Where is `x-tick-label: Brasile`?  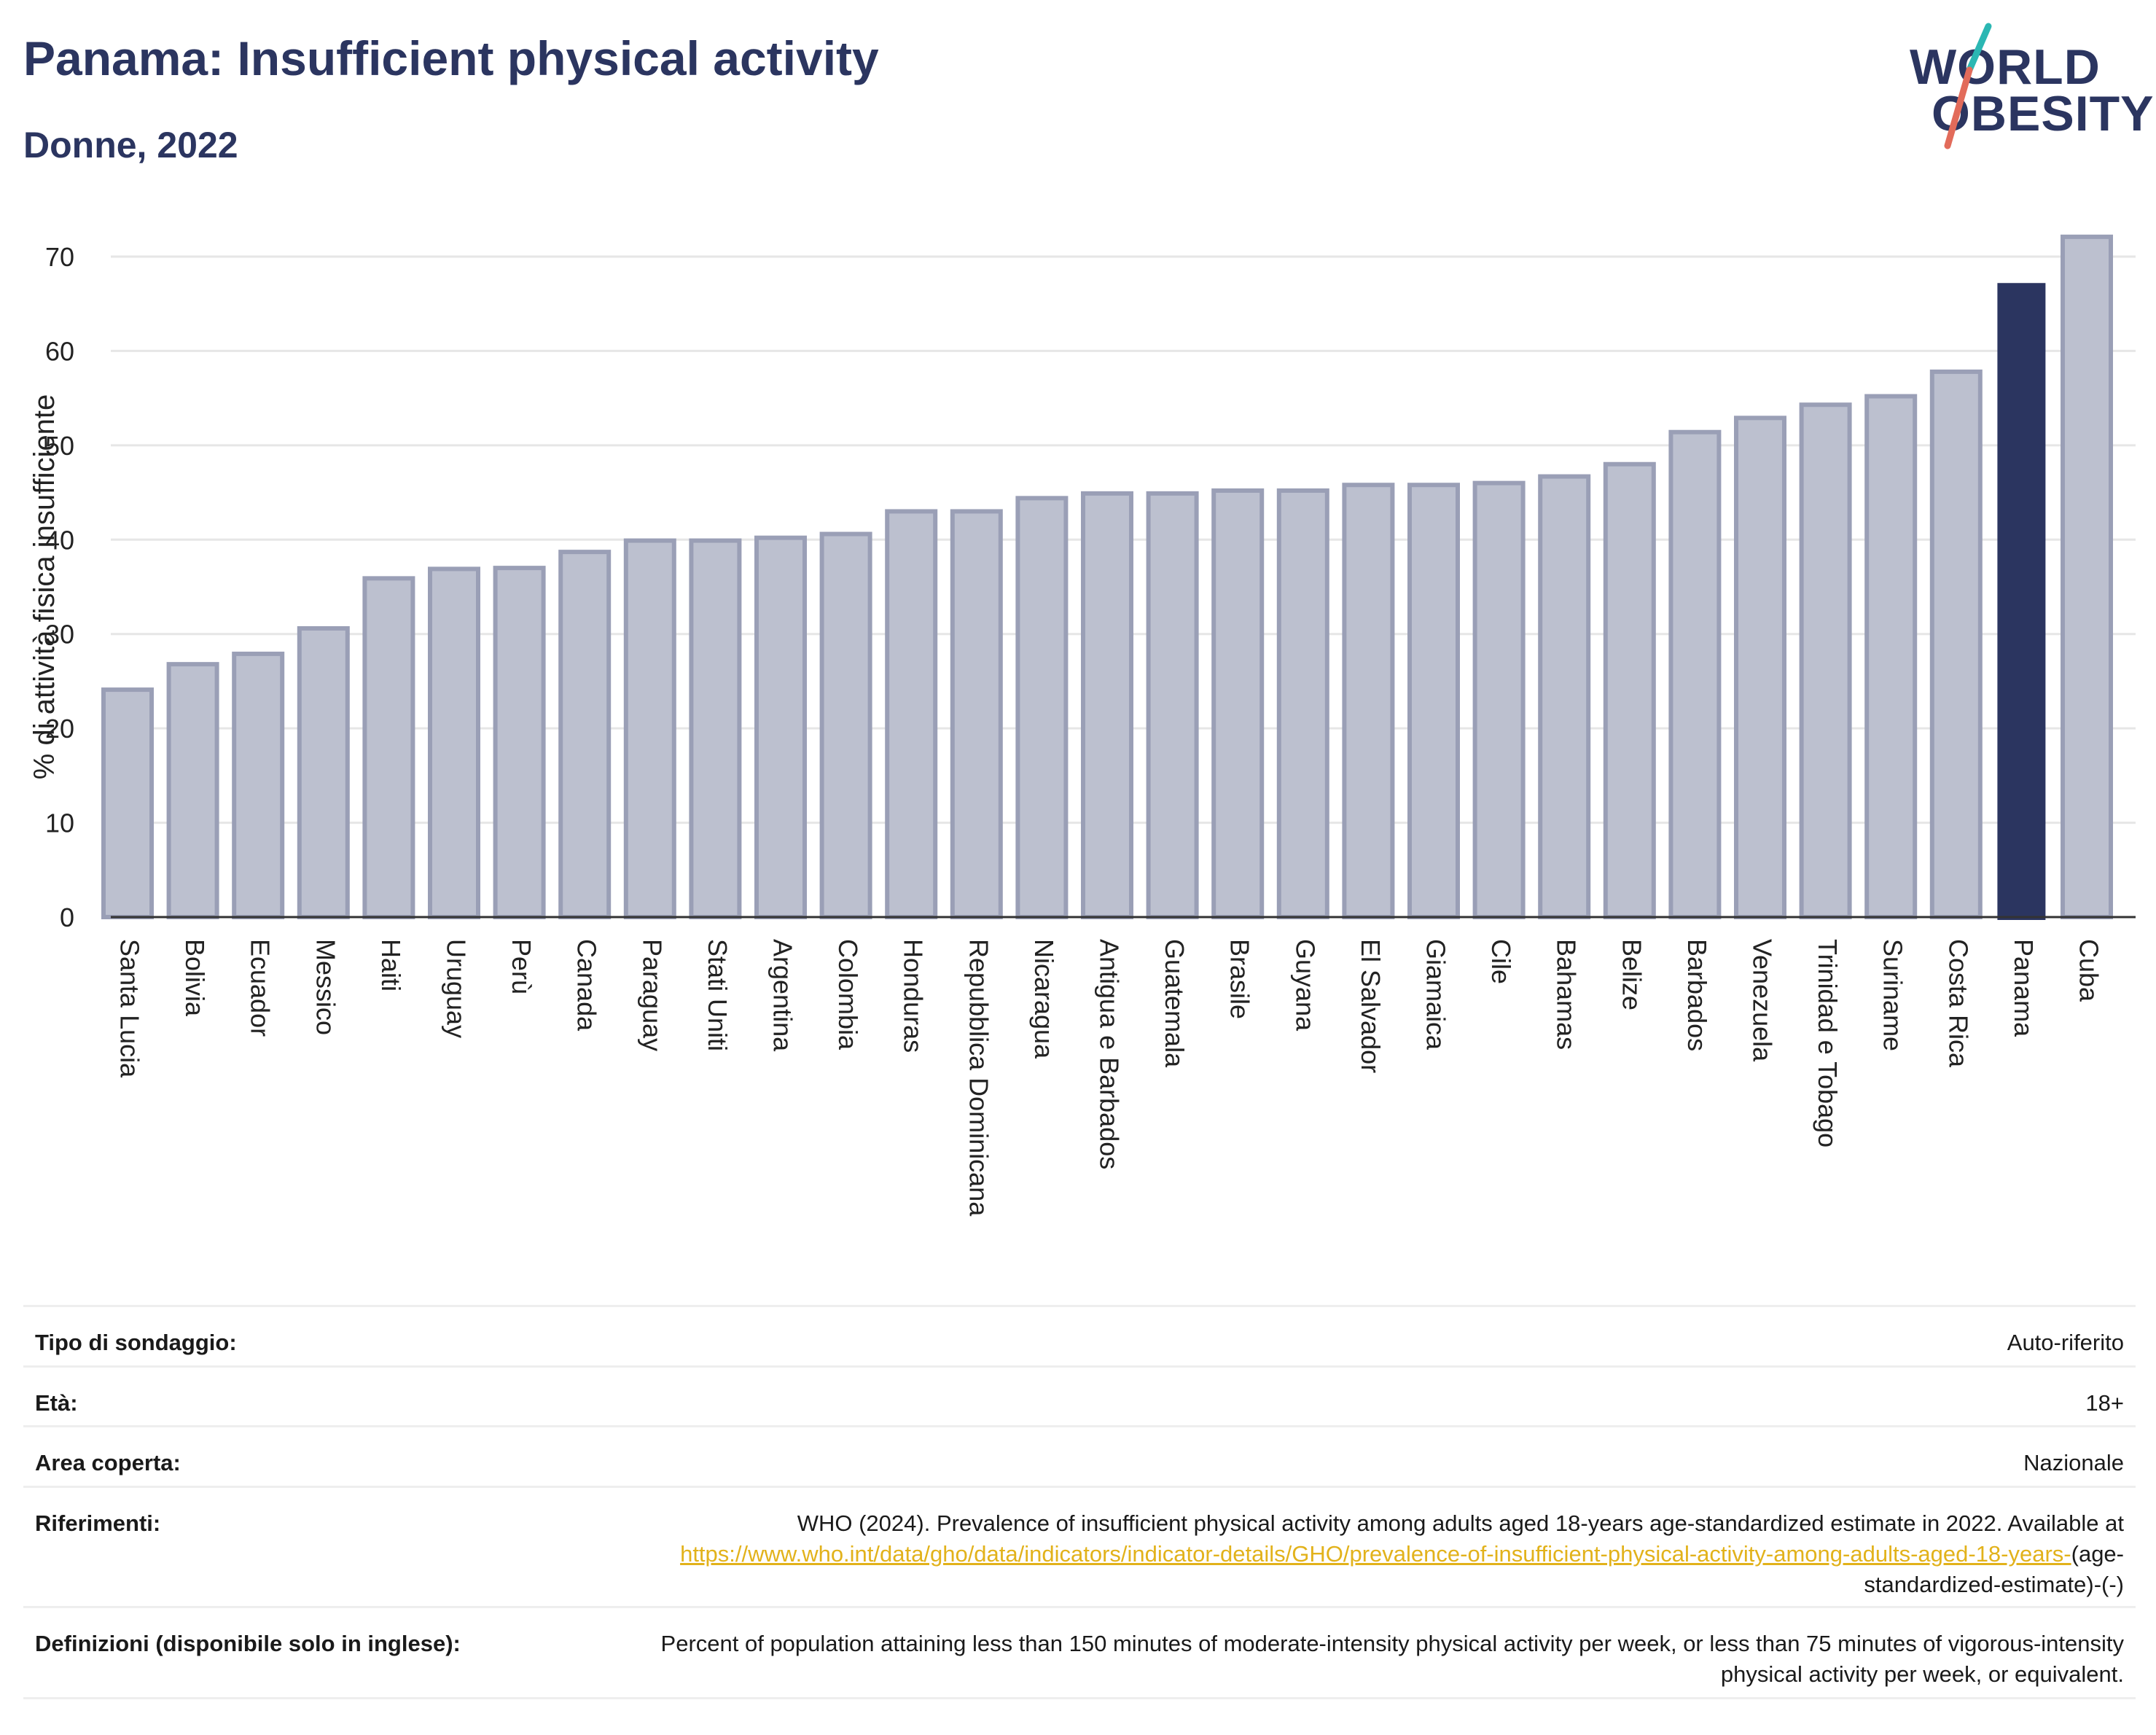 x-tick-label: Brasile is located at coordinates (1240, 979).